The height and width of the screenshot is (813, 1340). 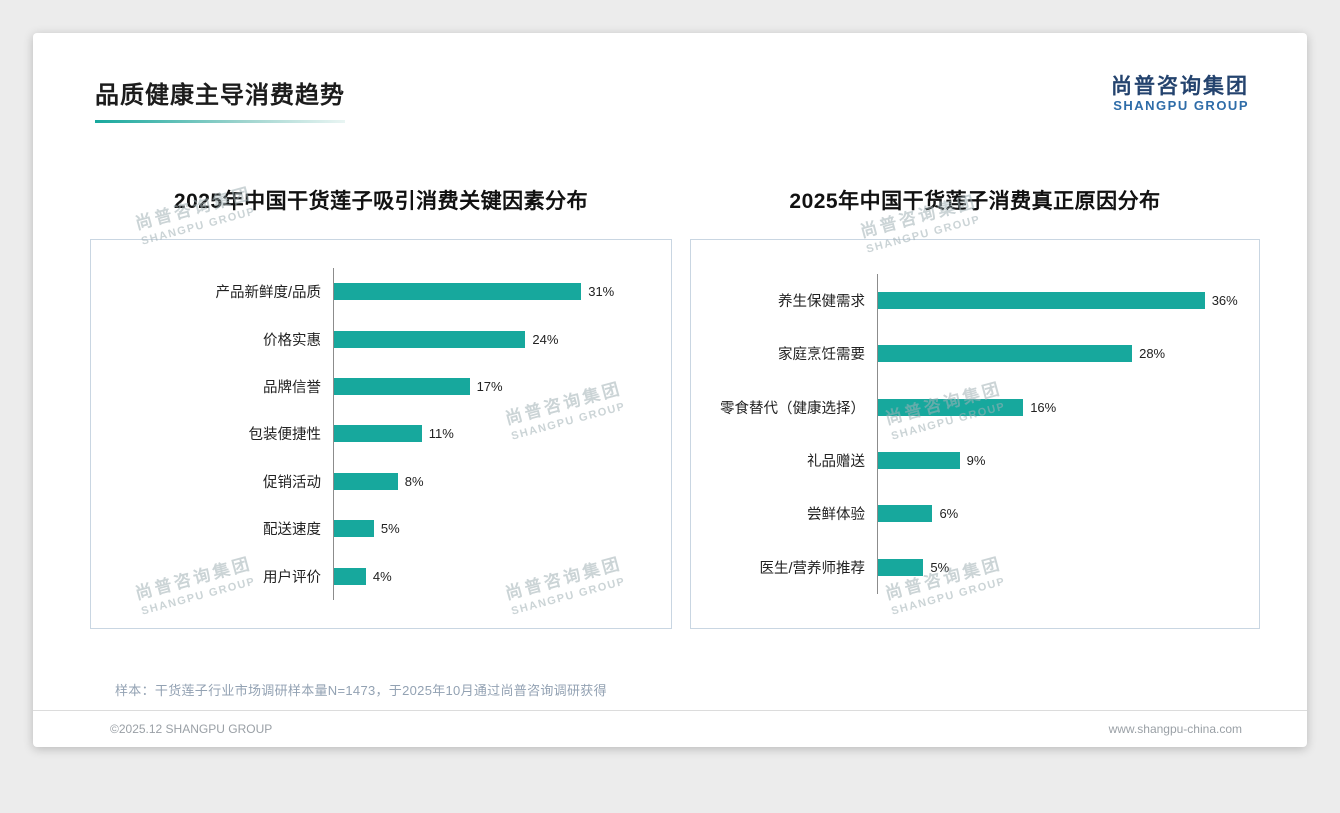 I want to click on bar-value: 4%, so click(x=382, y=576).